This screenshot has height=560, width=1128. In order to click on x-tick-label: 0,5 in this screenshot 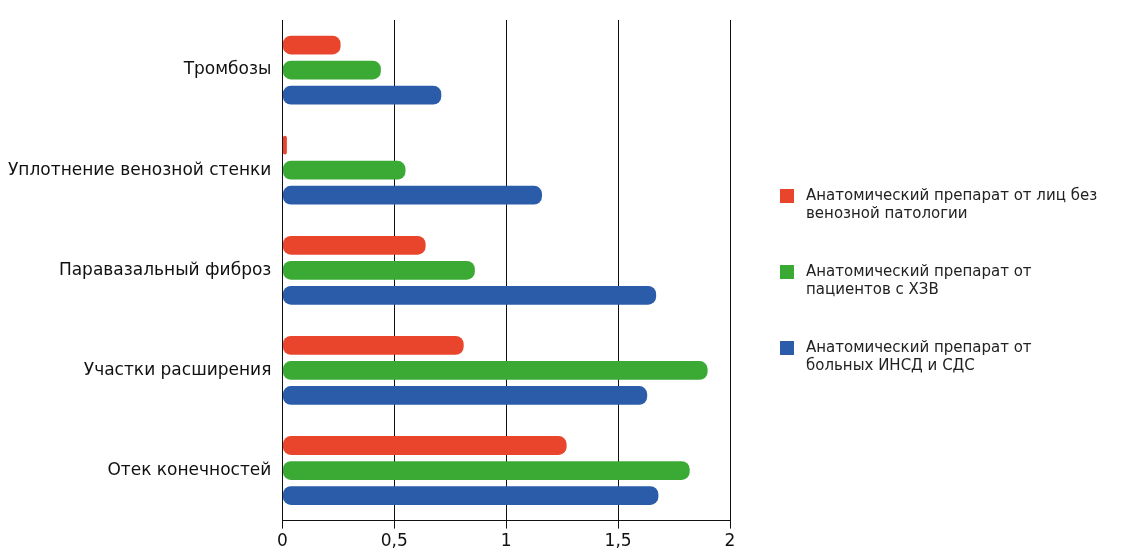, I will do `click(394, 540)`.